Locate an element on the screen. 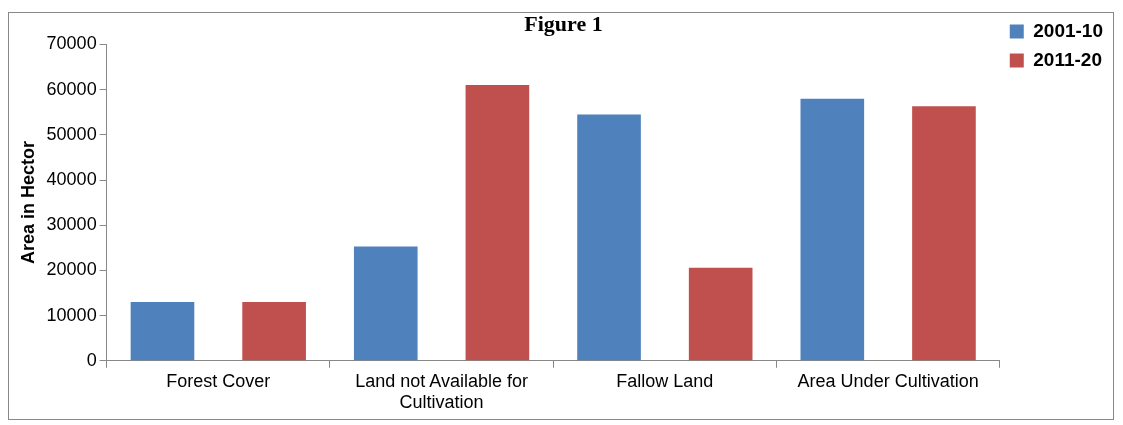 This screenshot has width=1123, height=425. y-tick-label: 20000 is located at coordinates (71, 269).